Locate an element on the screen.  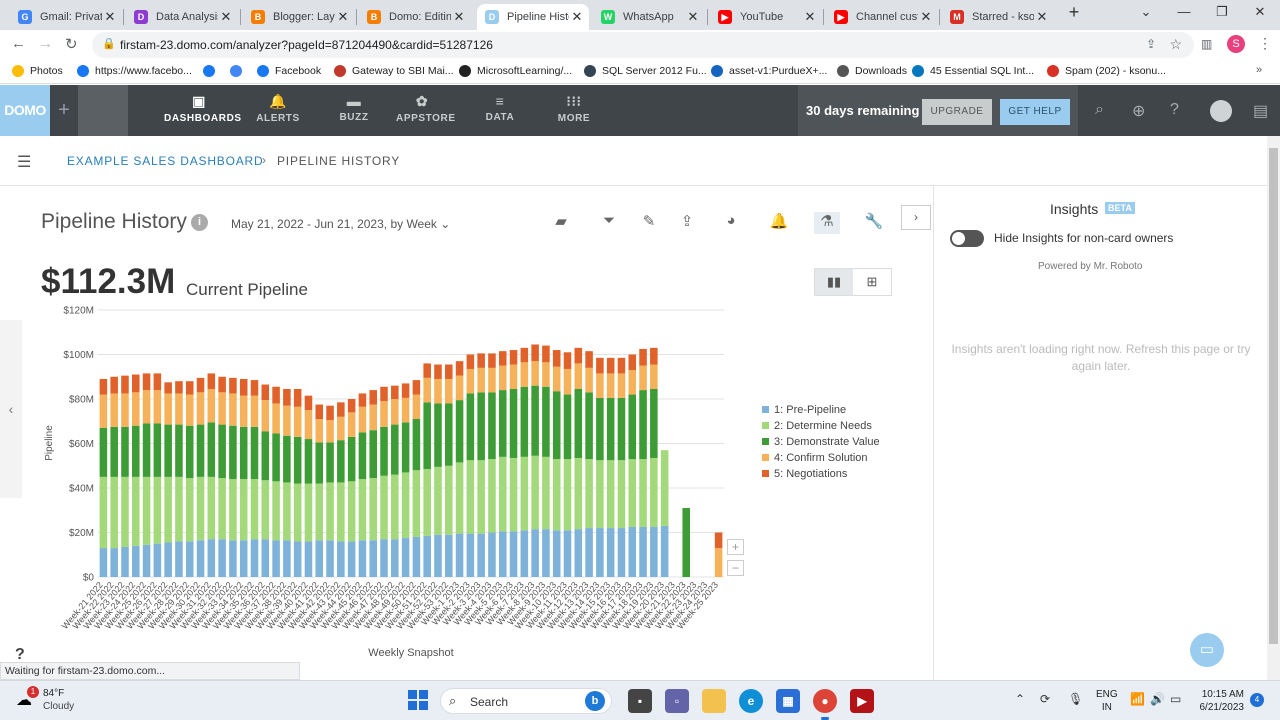
dashboard-thumbnail is located at coordinates (103, 110).